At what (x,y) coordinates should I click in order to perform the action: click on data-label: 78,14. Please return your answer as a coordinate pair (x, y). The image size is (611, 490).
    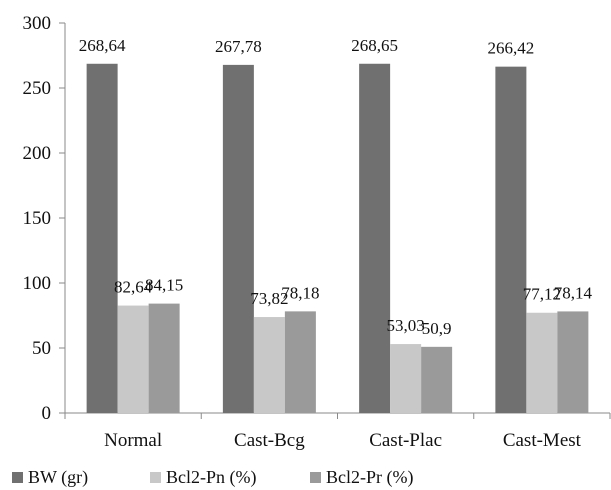
    Looking at the image, I should click on (573, 292).